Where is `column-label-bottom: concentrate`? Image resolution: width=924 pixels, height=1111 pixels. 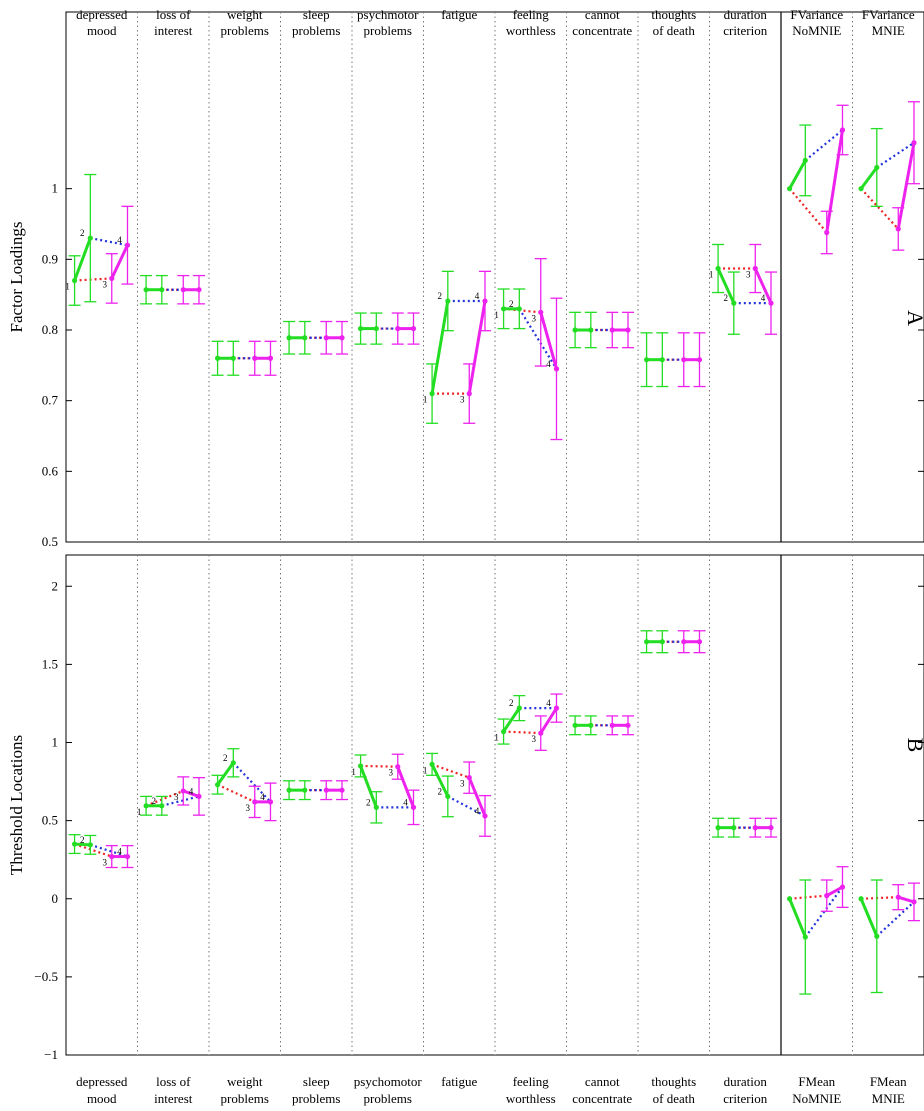
column-label-bottom: concentrate is located at coordinates (602, 1098).